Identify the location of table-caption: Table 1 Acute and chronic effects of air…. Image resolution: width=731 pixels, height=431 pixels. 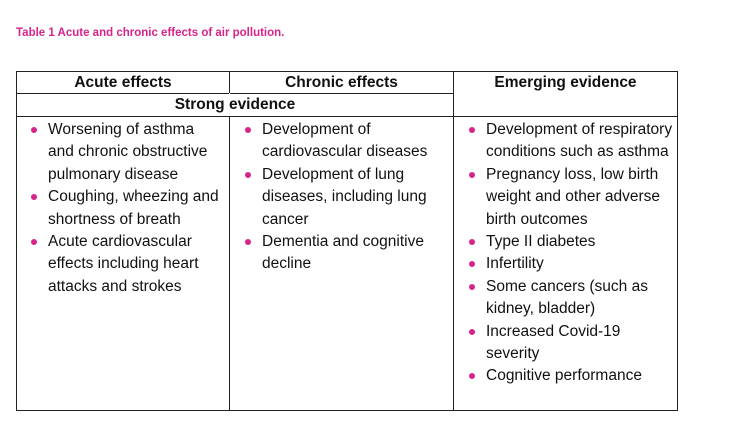
(150, 33).